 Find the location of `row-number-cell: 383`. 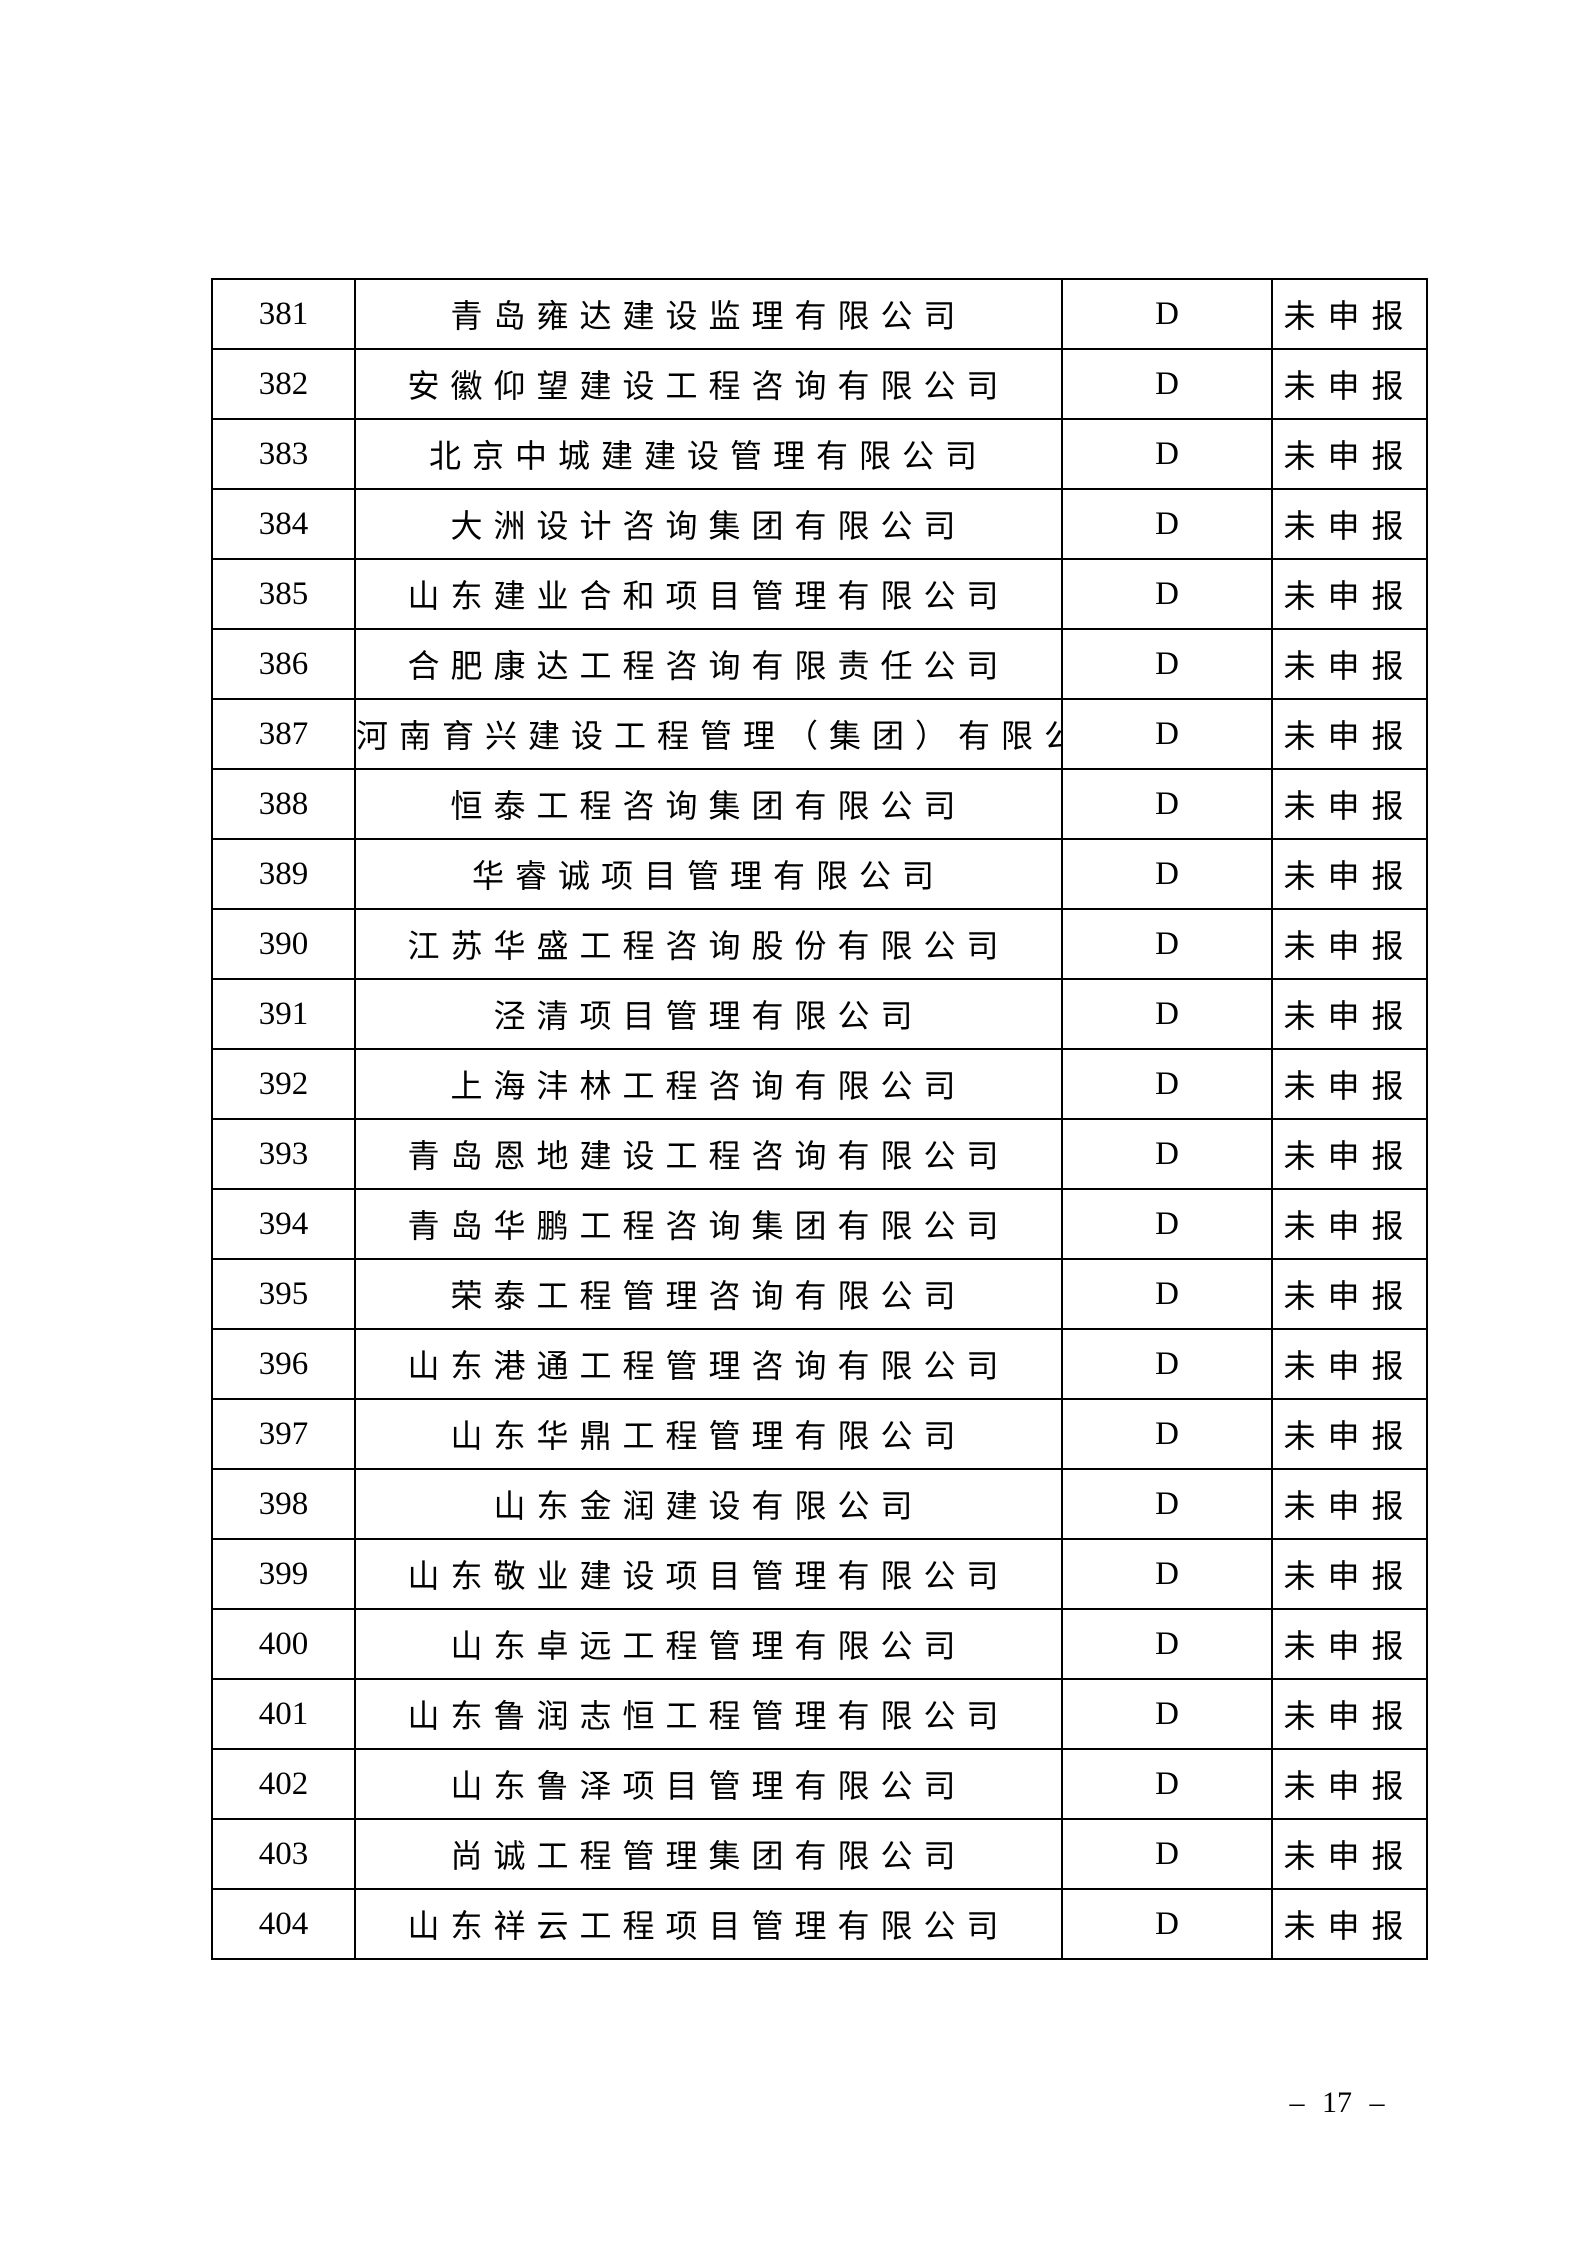

row-number-cell: 383 is located at coordinates (283, 454).